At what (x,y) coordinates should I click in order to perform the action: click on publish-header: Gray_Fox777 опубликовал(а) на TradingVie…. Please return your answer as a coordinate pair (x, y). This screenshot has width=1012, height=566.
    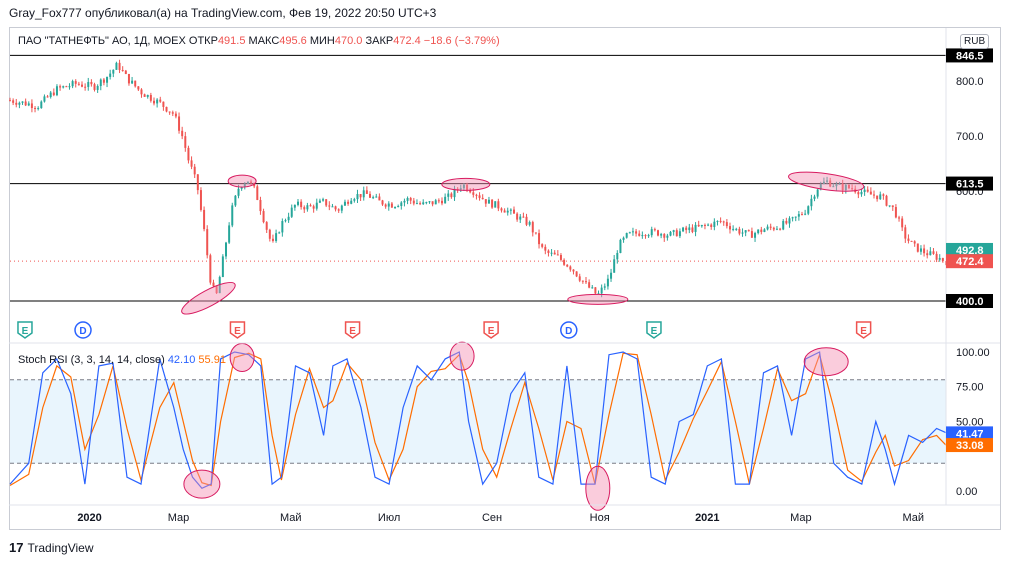
    Looking at the image, I should click on (223, 13).